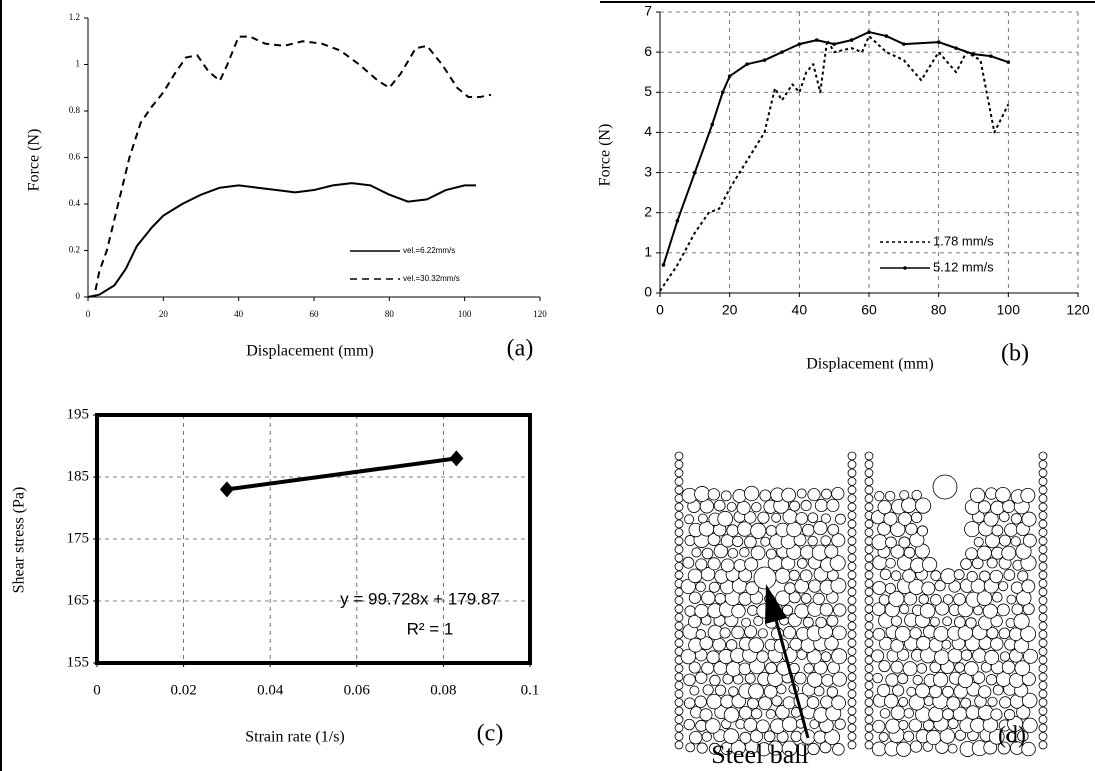 This screenshot has height=771, width=1095. Describe the element at coordinates (605, 155) in the screenshot. I see `y-axis-title: Force (N)` at that location.